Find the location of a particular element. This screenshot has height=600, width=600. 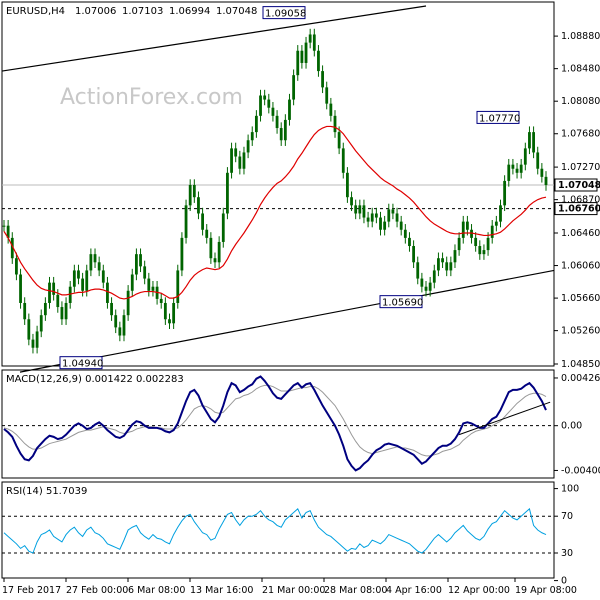

time-tick-label: 21 Mar 00:00 is located at coordinates (293, 590).